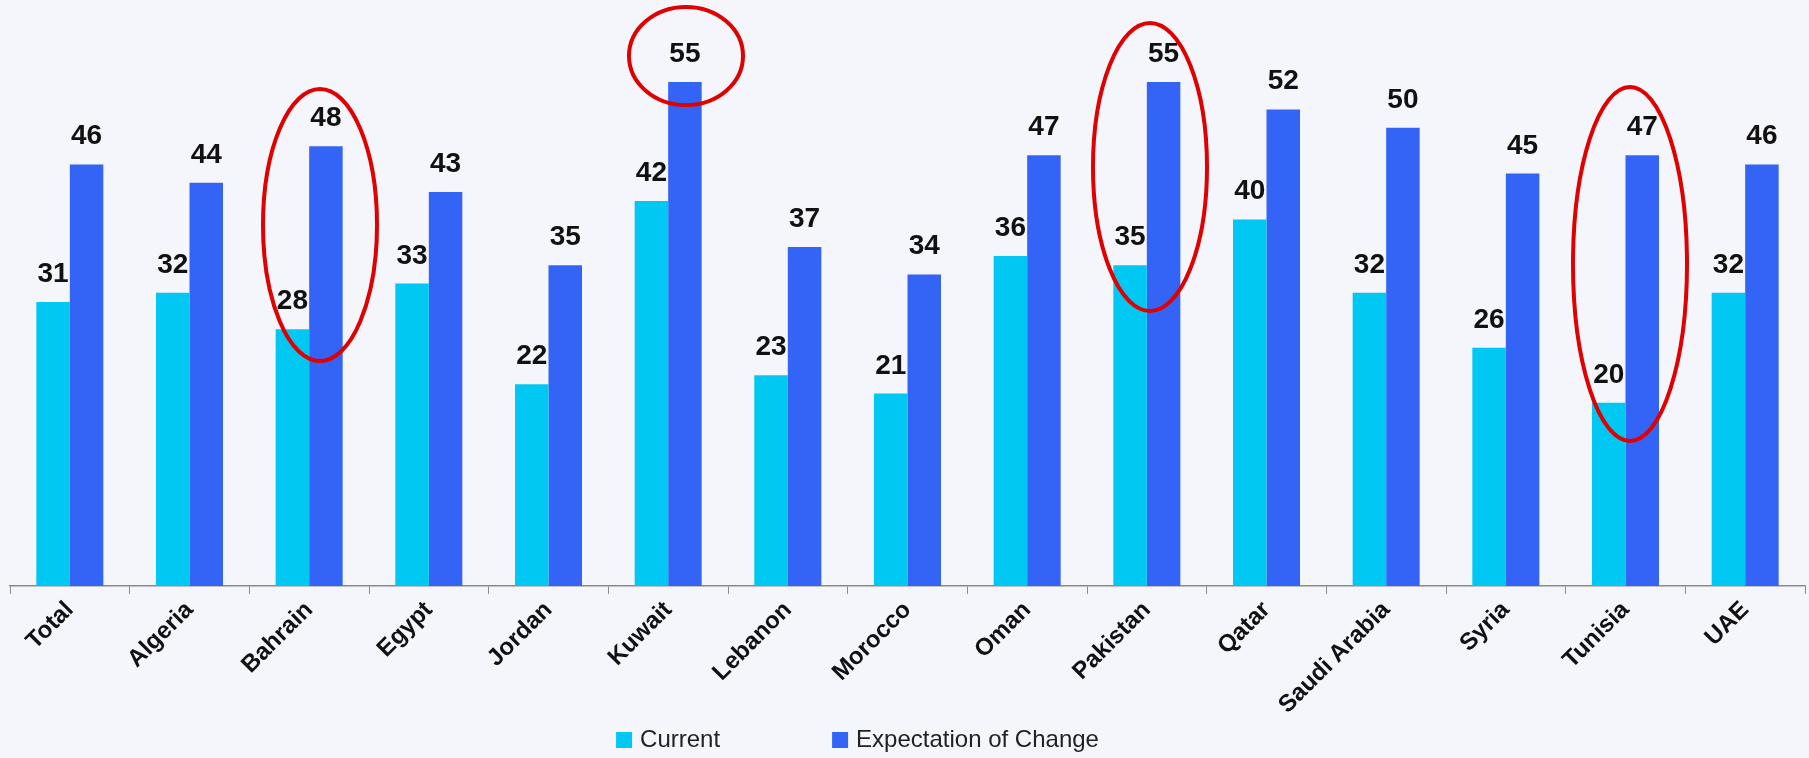  What do you see at coordinates (891, 364) in the screenshot?
I see `data-label: 21` at bounding box center [891, 364].